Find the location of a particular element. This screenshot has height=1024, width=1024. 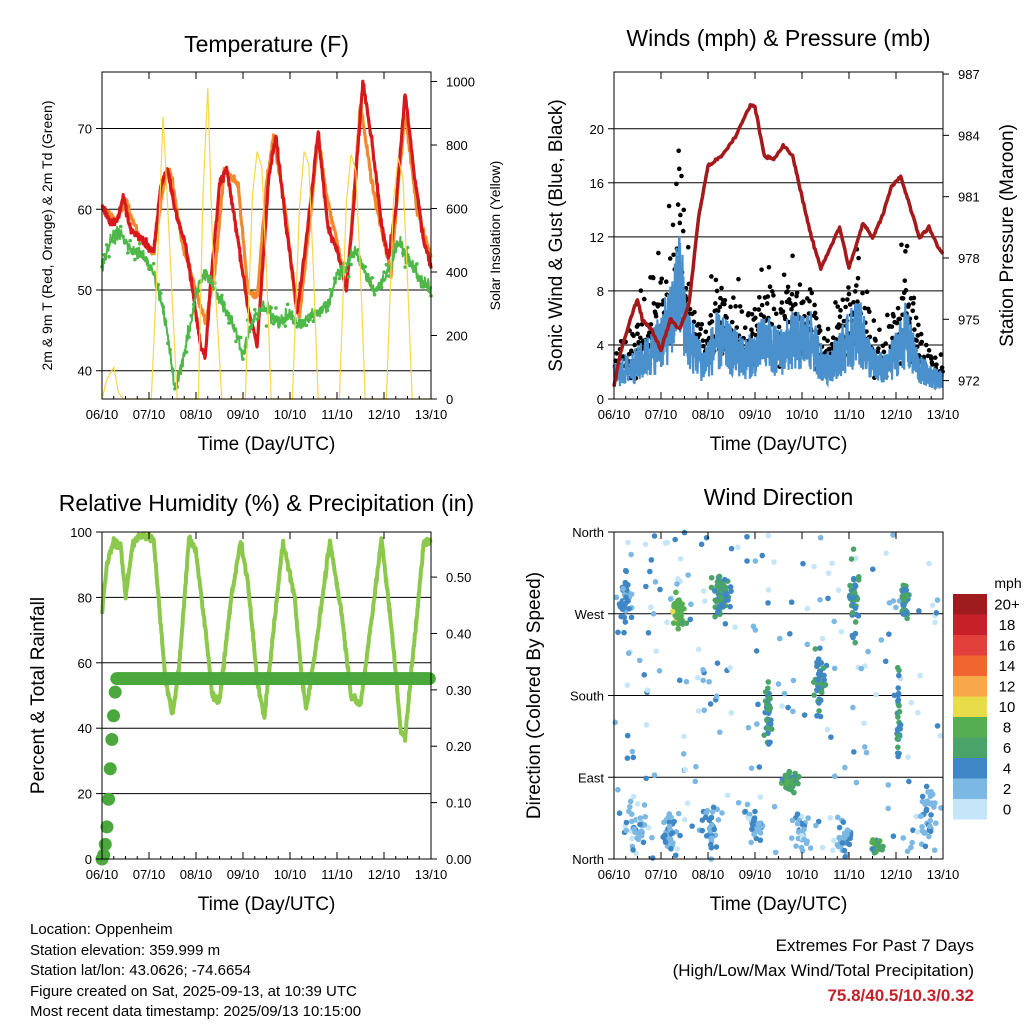

precip-point is located at coordinates (112, 739).